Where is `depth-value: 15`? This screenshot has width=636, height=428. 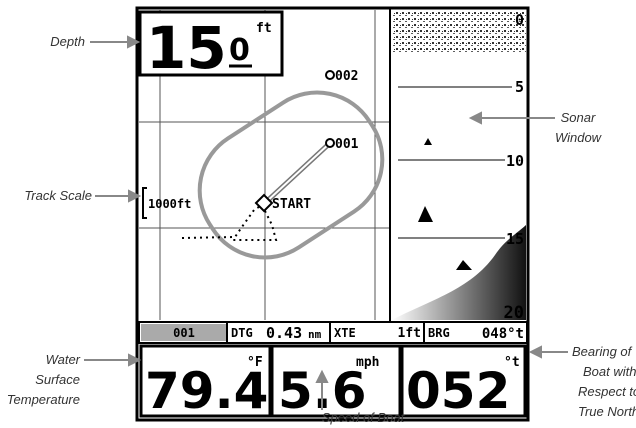
depth-value: 15 is located at coordinates (186, 48).